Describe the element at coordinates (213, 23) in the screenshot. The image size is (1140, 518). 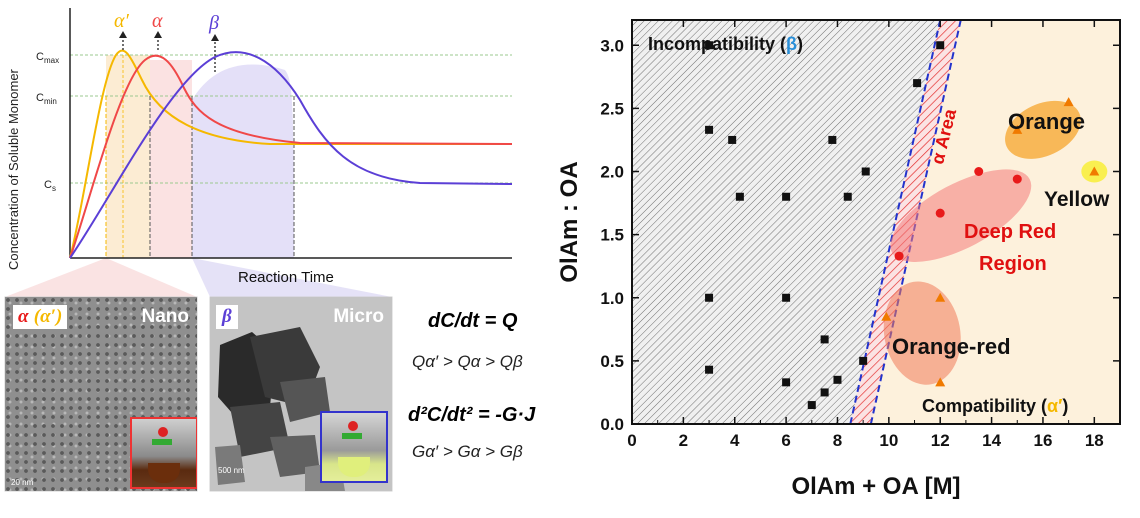
I see `series-label: β` at that location.